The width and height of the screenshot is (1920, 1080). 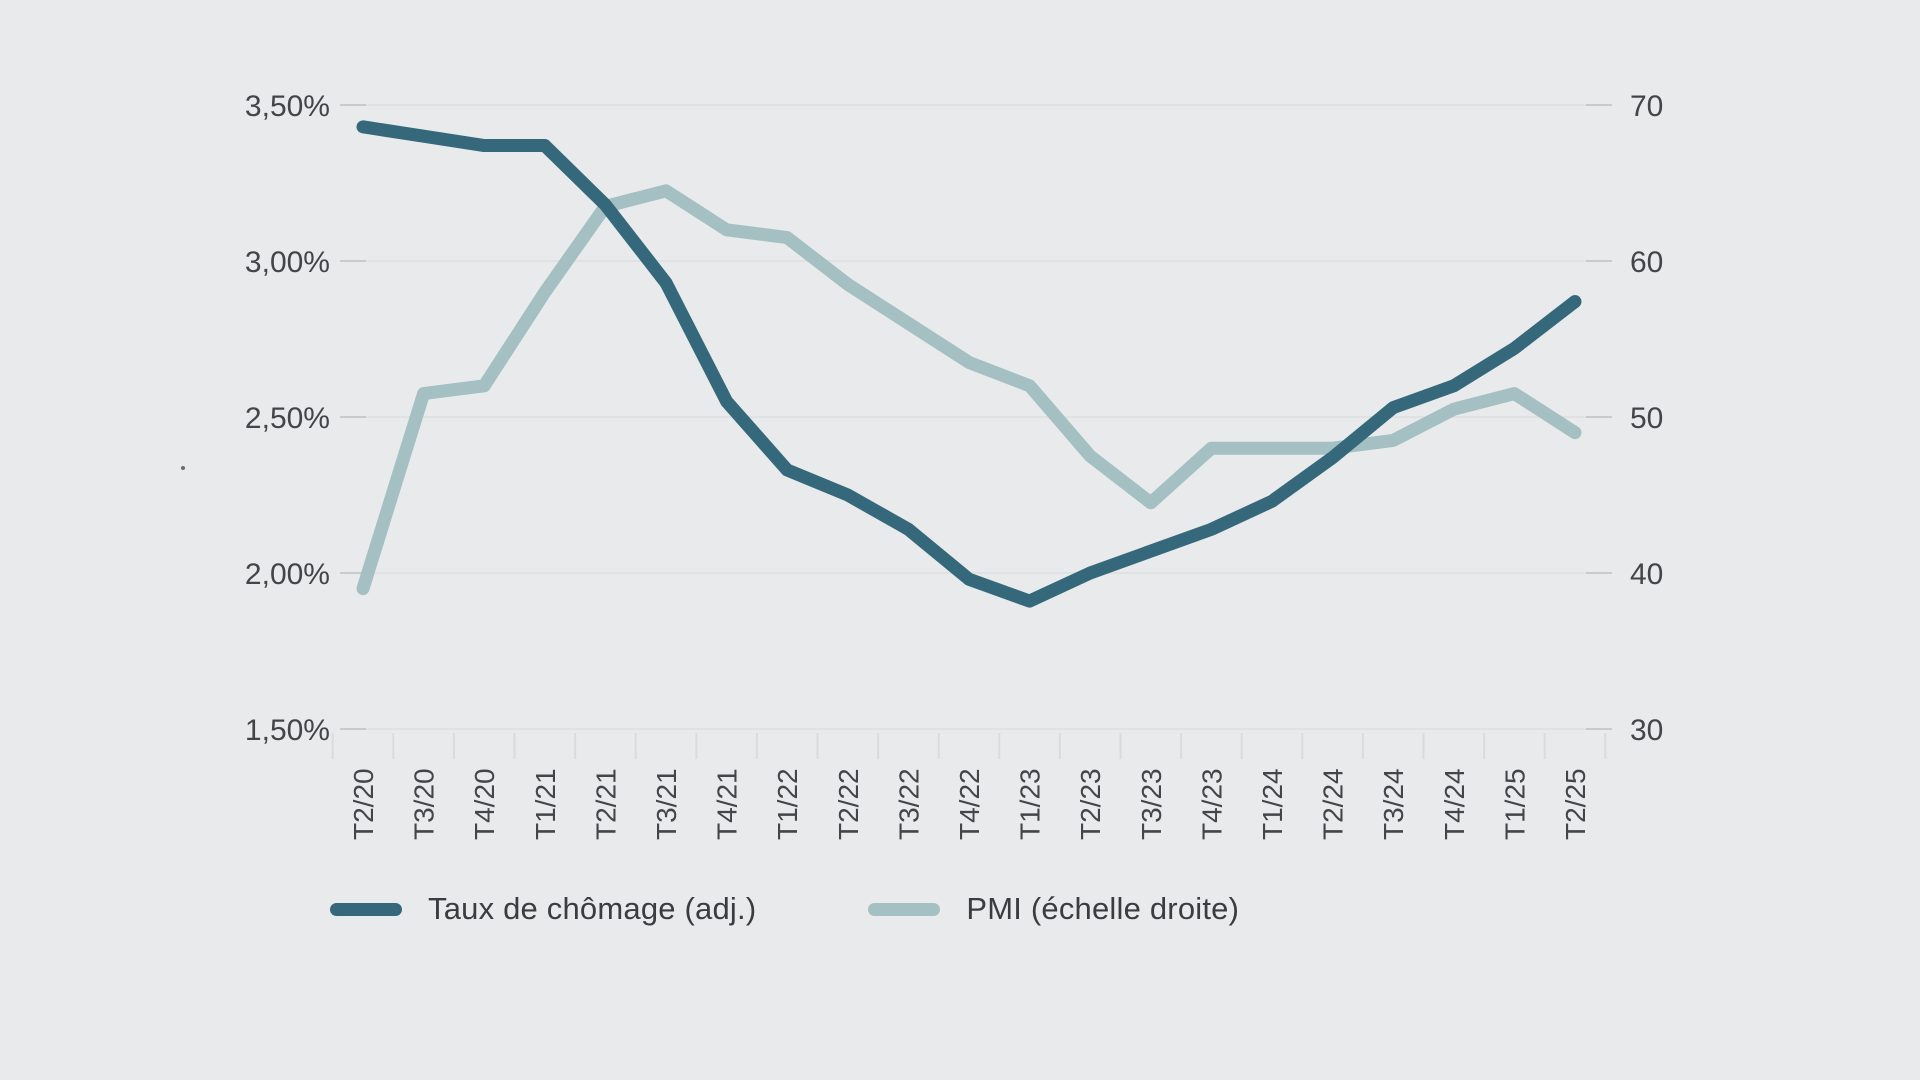 What do you see at coordinates (287, 262) in the screenshot?
I see `left-axis-tick-label: 3,00%` at bounding box center [287, 262].